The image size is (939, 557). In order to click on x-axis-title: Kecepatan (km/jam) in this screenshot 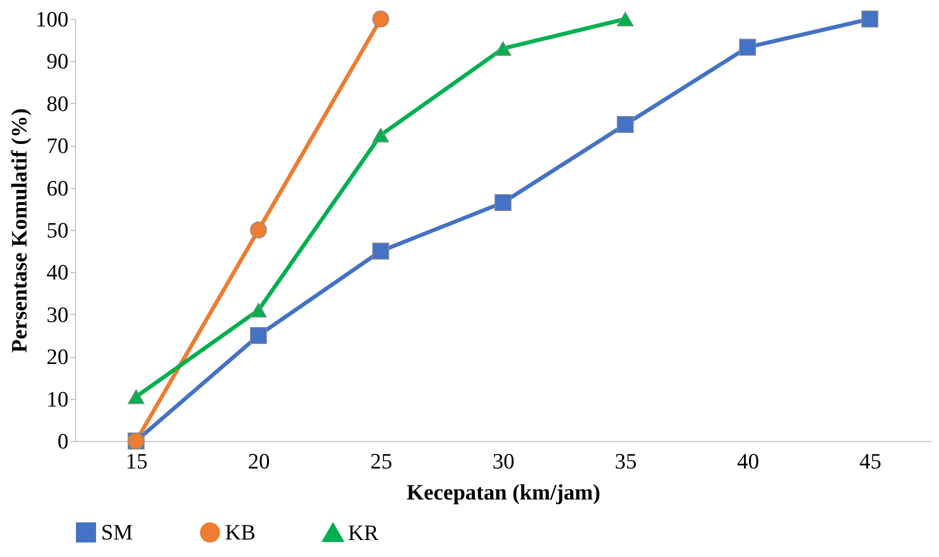, I will do `click(503, 492)`.